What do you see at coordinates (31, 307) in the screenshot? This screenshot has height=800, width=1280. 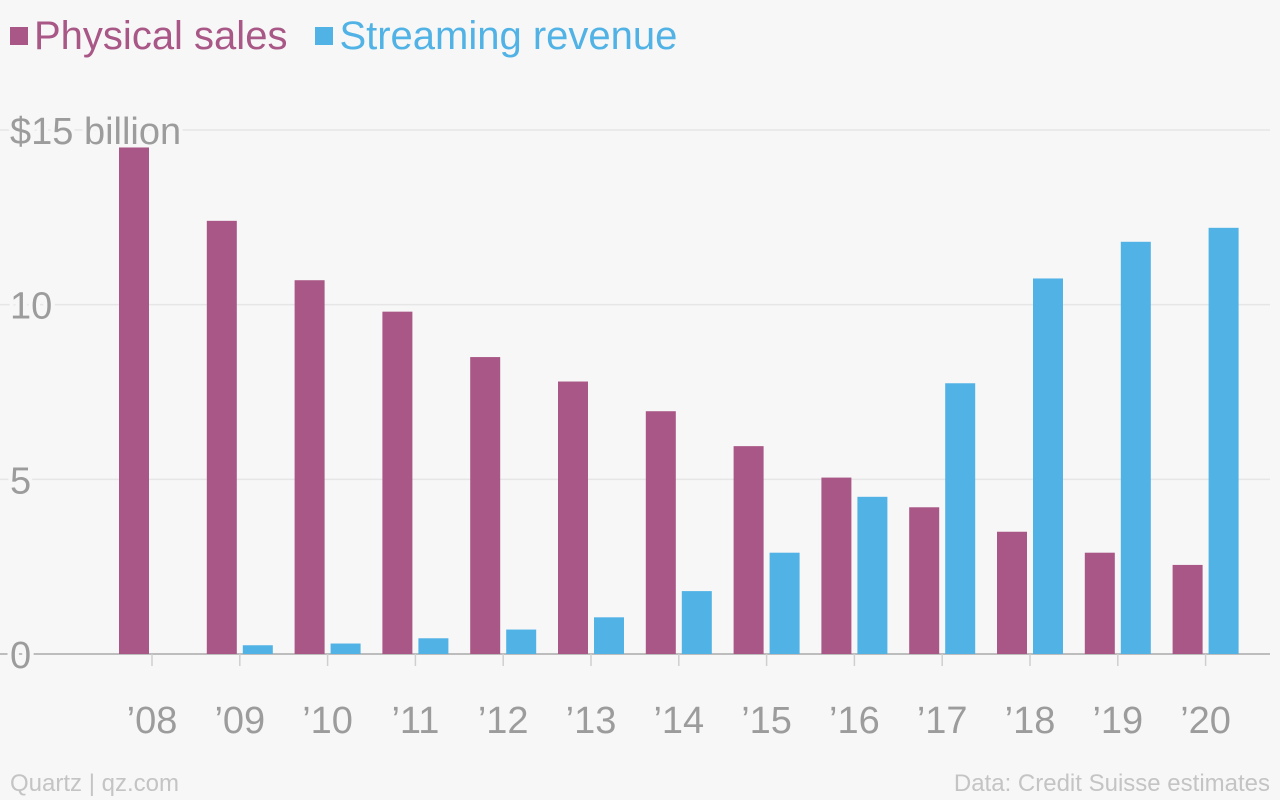 I see `y-tick-label: 10` at bounding box center [31, 307].